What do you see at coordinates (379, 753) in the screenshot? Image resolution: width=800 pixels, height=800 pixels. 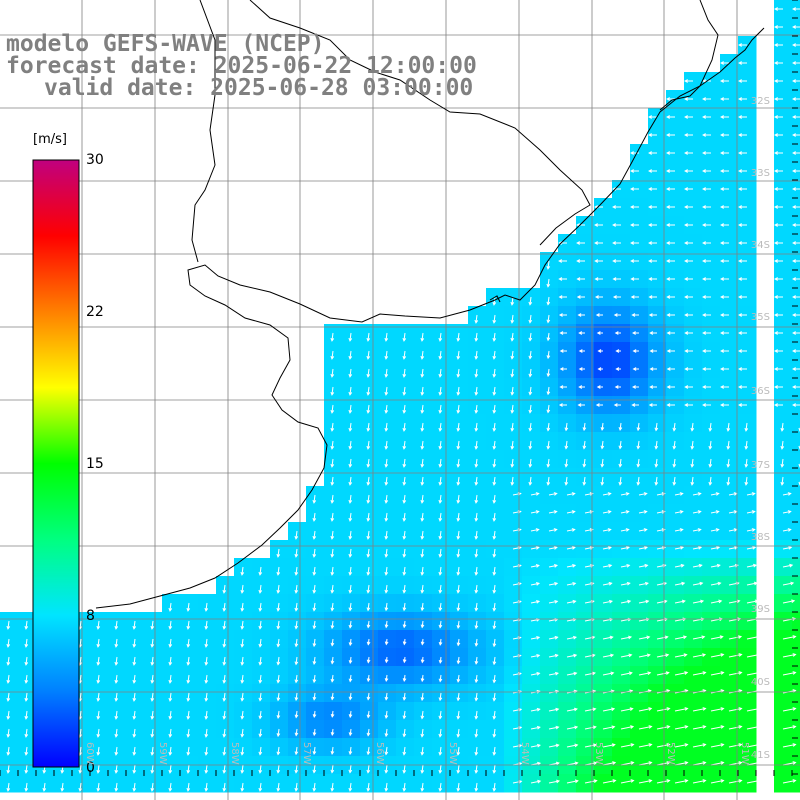 I see `lon-label: 56W` at bounding box center [379, 753].